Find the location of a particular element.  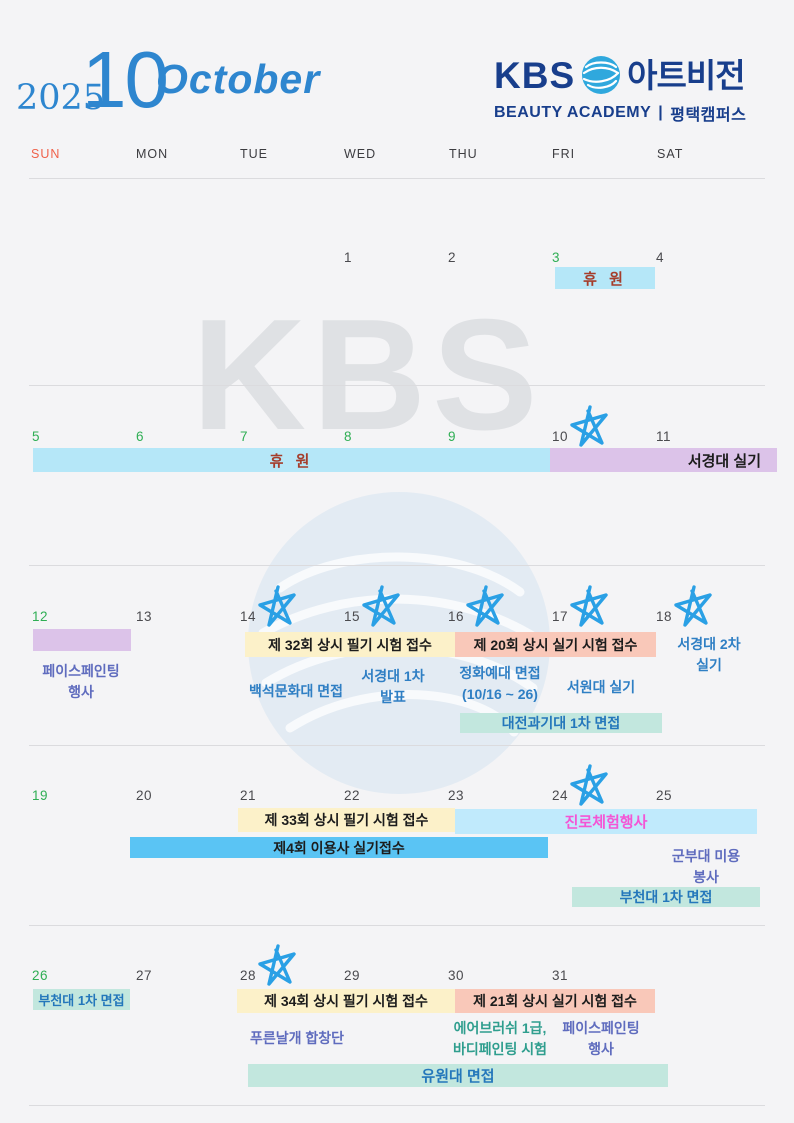

date-27: 27 is located at coordinates (144, 975).